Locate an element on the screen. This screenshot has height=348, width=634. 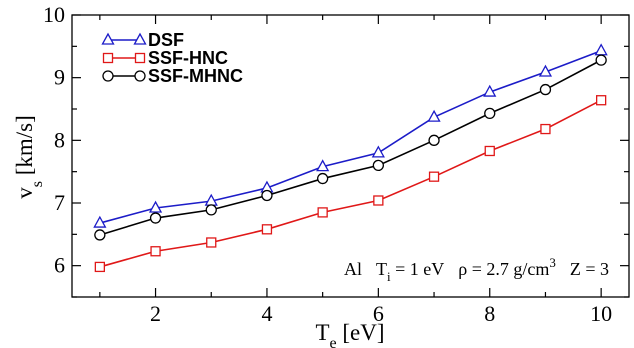
conditions-annotation: Al Ti = 1 eV ρ = 2.7 g/cm3 Z = 3 is located at coordinates (476, 269).